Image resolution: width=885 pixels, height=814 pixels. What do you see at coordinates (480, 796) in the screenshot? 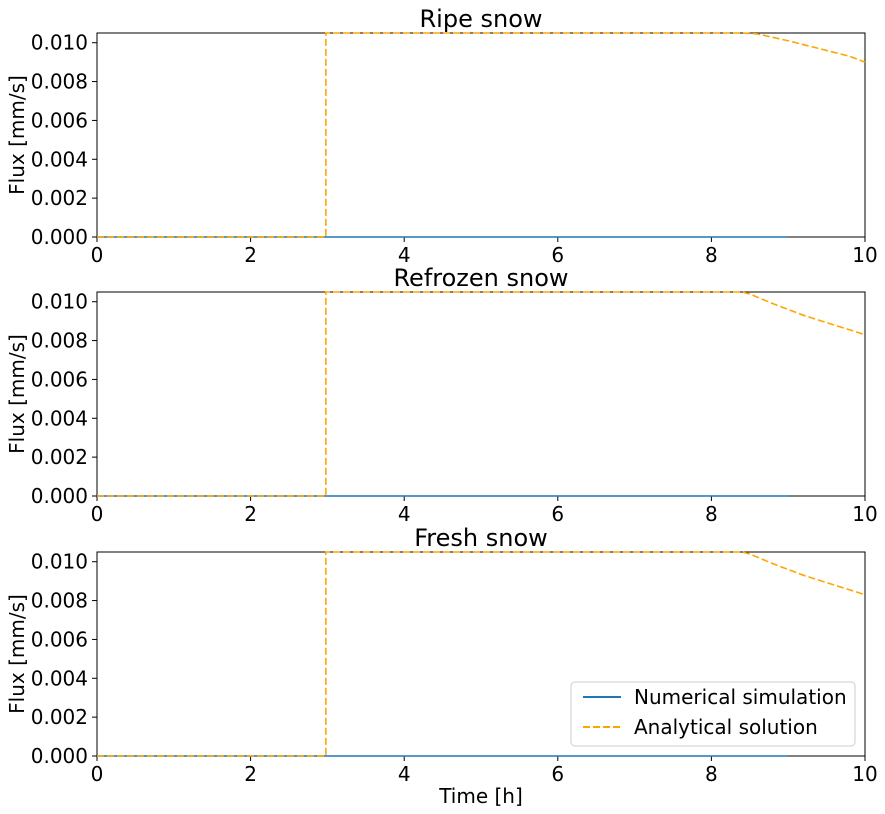
I see `x-axis-label: Time [h]` at bounding box center [480, 796].